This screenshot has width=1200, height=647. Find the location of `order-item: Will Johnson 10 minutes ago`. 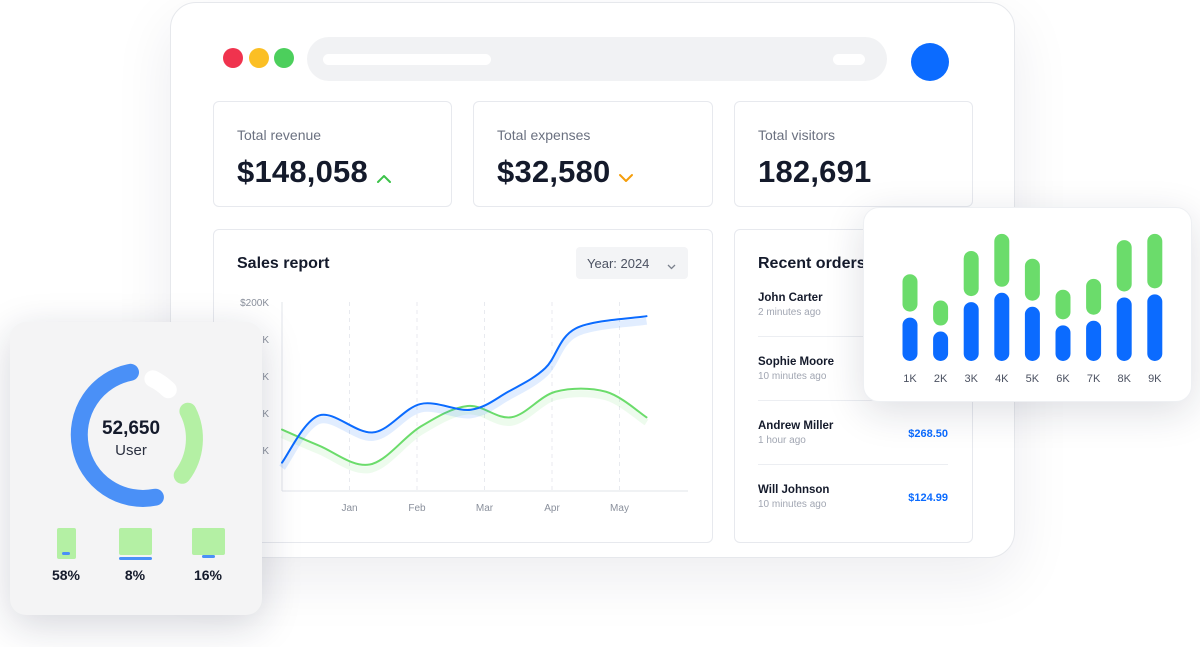

order-item: Will Johnson 10 minutes ago is located at coordinates (853, 497).